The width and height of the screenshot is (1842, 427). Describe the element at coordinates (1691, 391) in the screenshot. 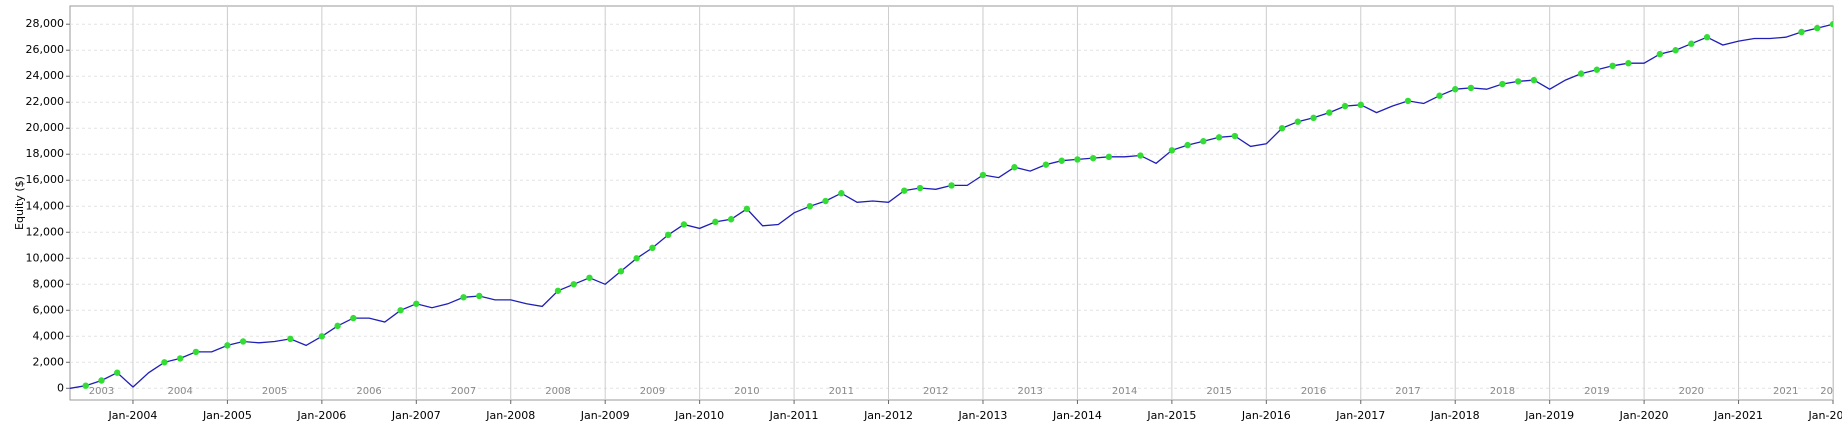

I see `year-label: 2020` at that location.